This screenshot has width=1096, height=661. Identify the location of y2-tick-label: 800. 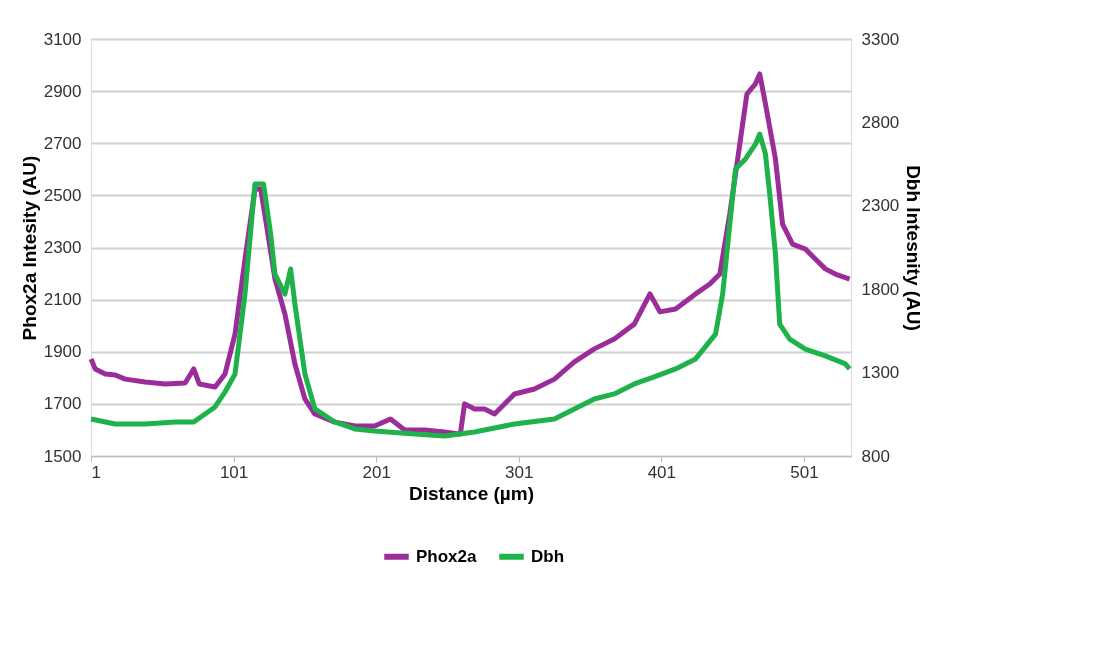
(875, 456).